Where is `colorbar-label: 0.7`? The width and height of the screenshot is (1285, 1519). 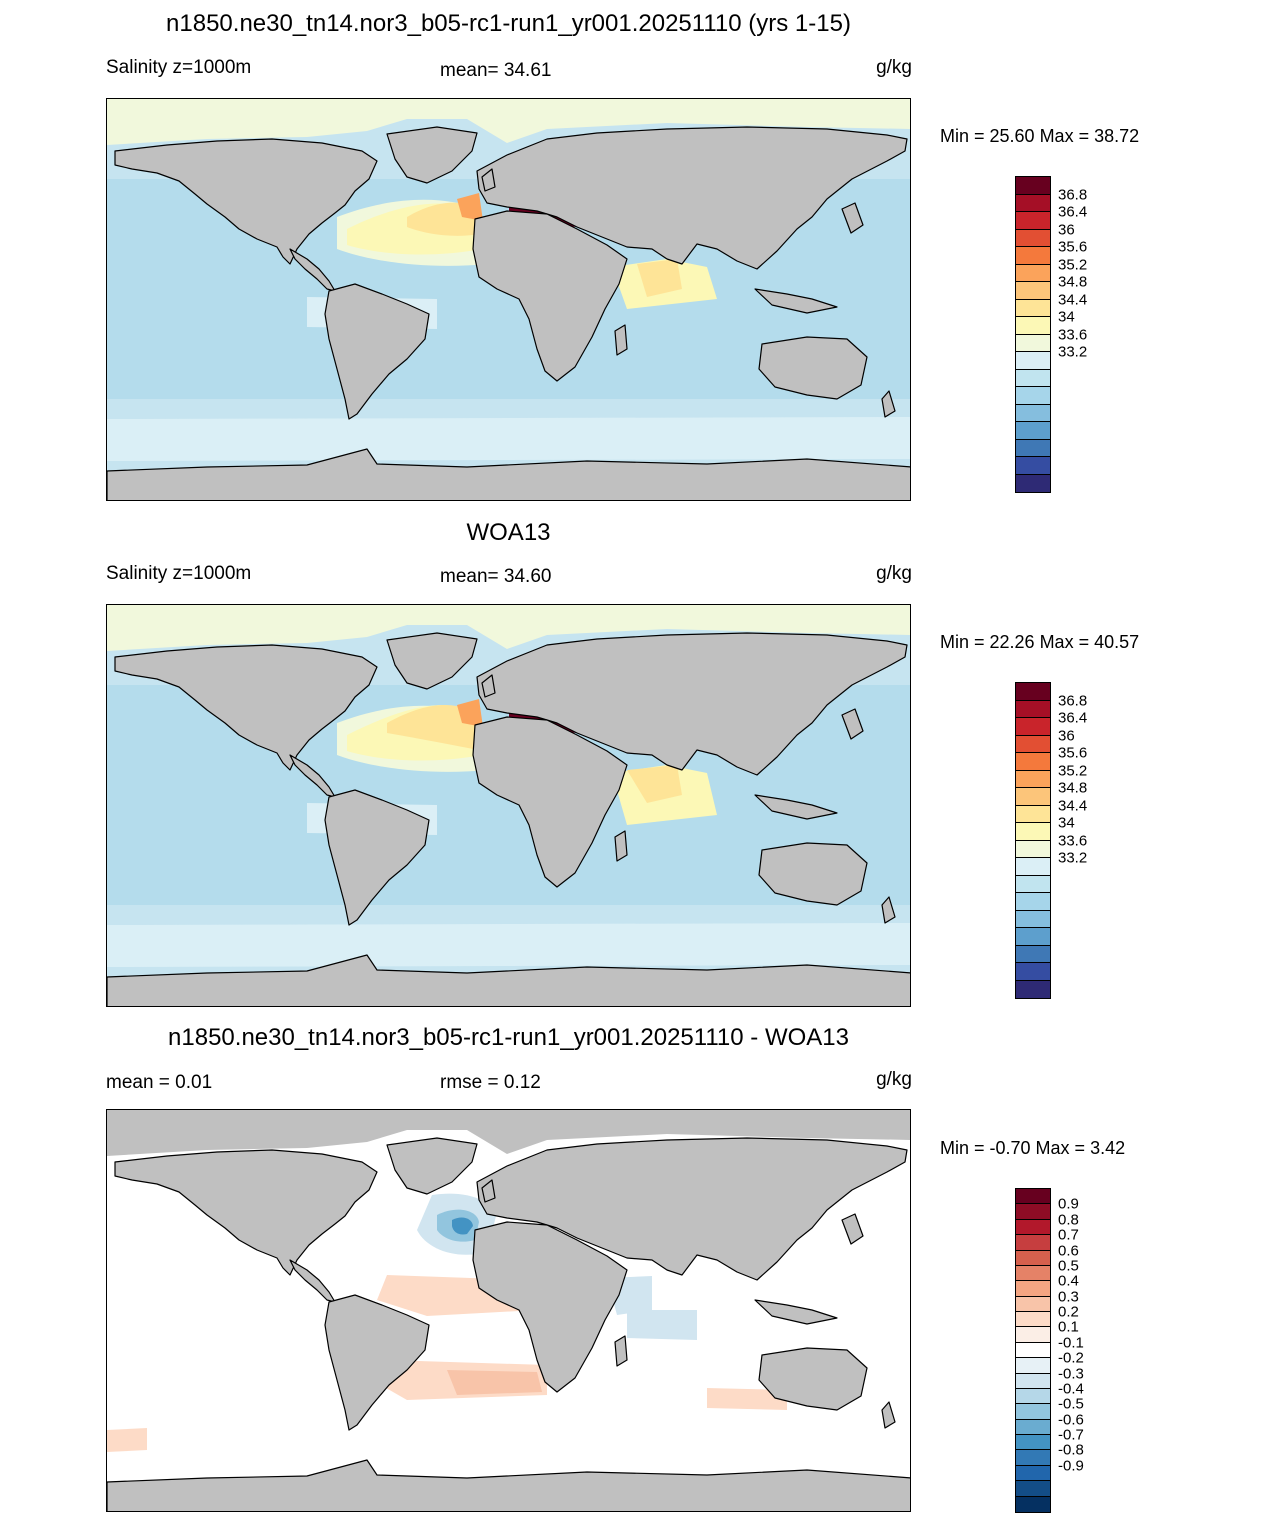
colorbar-label: 0.7 is located at coordinates (1068, 1235).